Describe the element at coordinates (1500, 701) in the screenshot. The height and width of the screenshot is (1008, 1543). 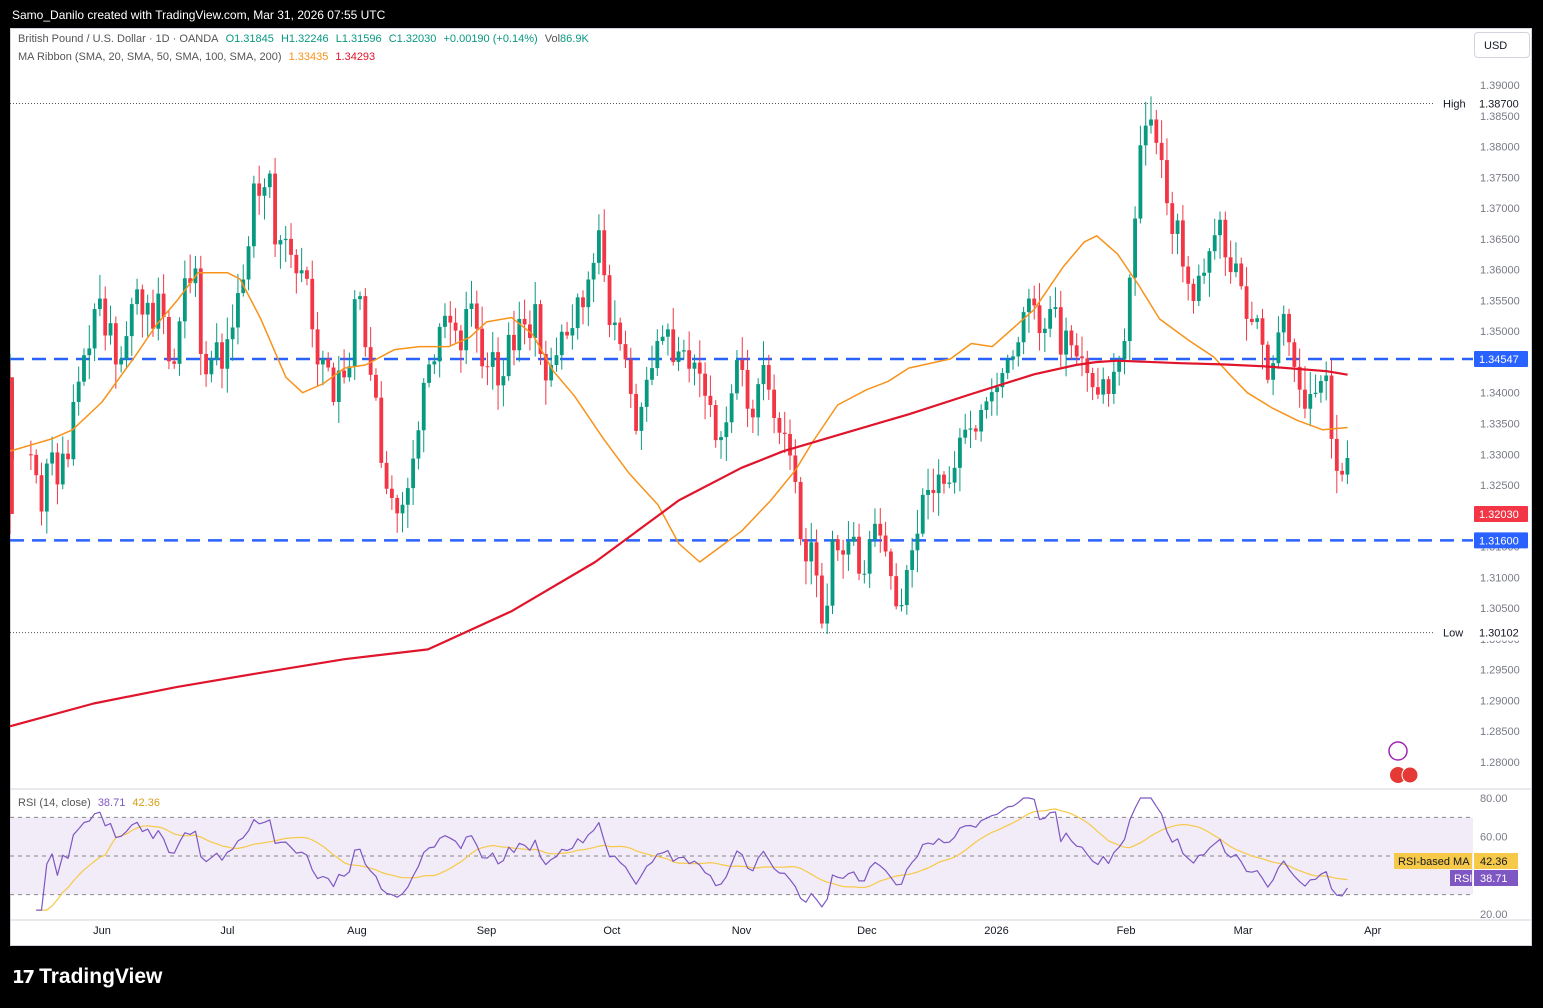
I see `price-axis-tick: 1.29000` at that location.